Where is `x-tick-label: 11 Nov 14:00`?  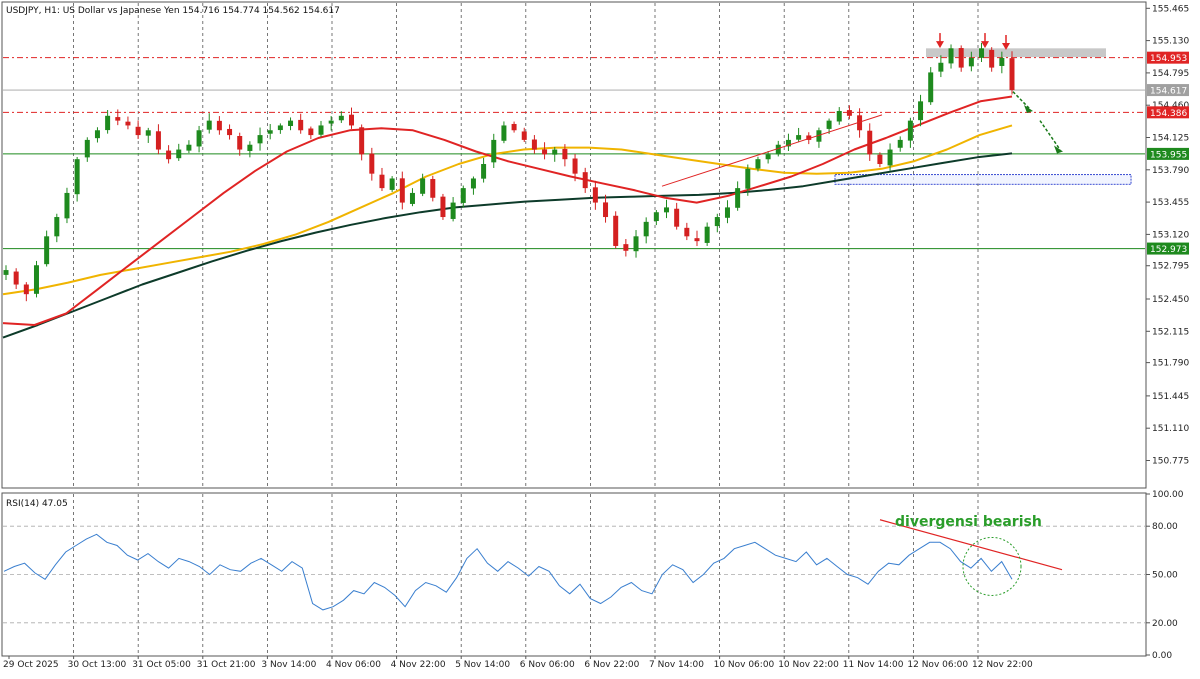
x-tick-label: 11 Nov 14:00 is located at coordinates (873, 665).